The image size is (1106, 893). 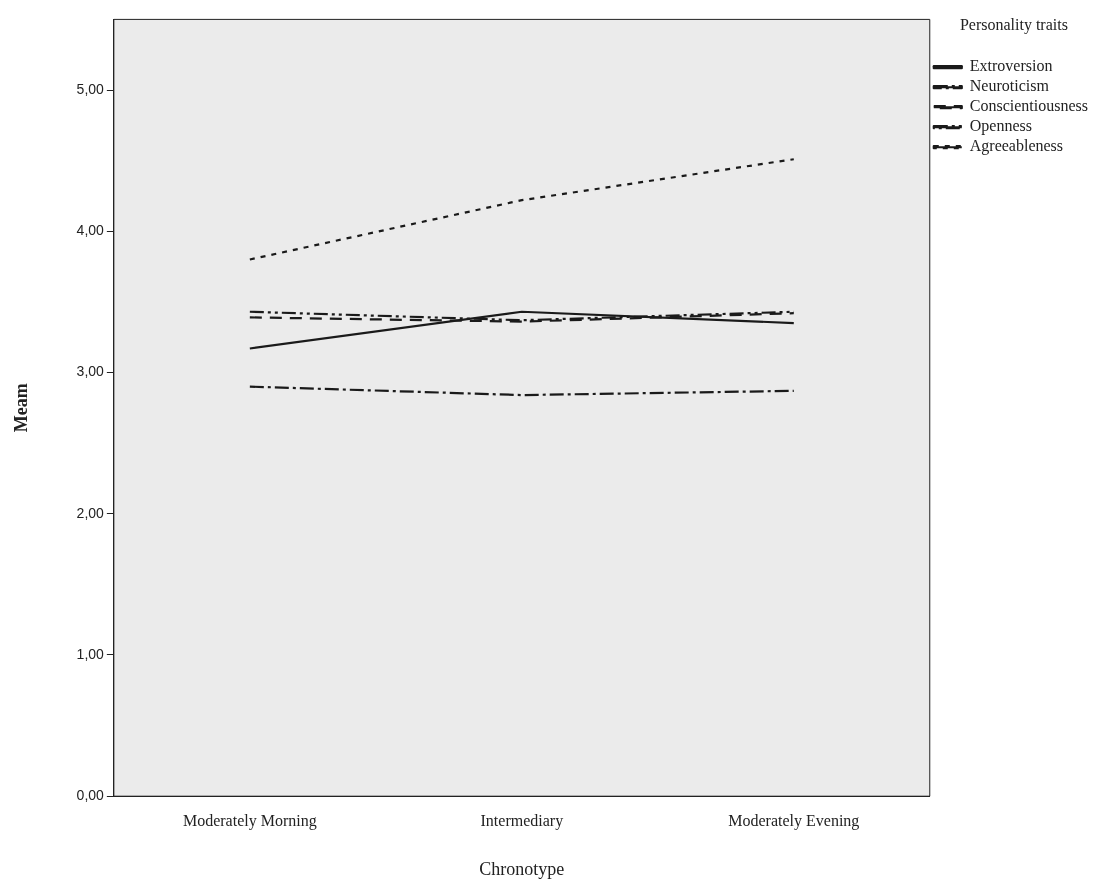 I want to click on legend-label: Agreeableness, so click(x=1016, y=146).